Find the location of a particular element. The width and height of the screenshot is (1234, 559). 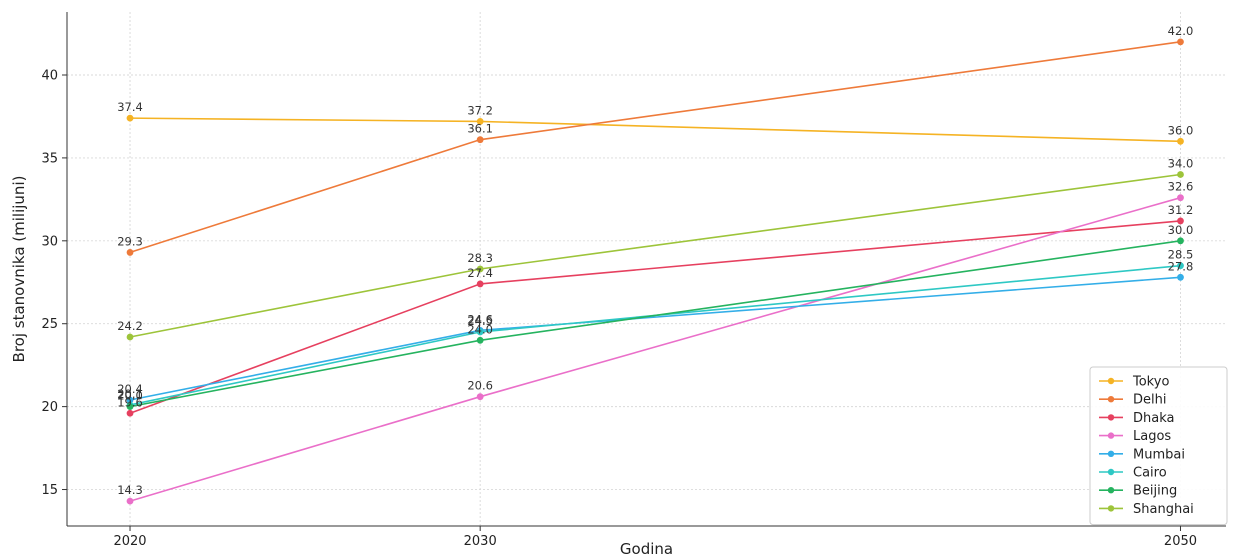

data-label-beijing: 24.0 is located at coordinates (480, 329).